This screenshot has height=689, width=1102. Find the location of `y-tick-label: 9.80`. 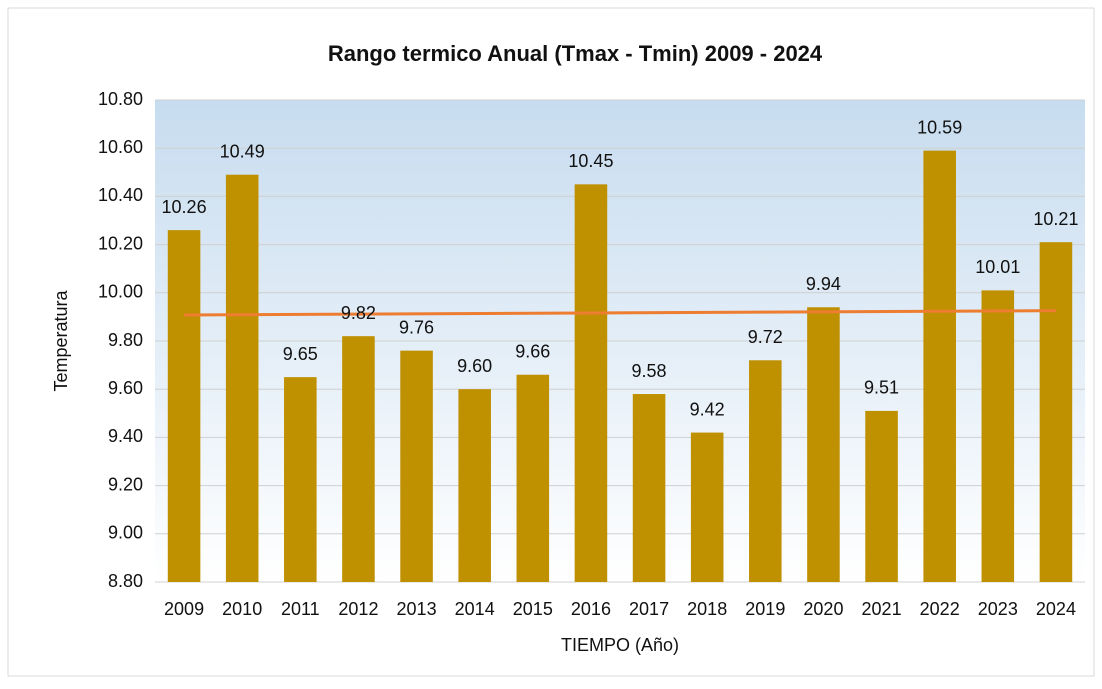

y-tick-label: 9.80 is located at coordinates (125, 340).